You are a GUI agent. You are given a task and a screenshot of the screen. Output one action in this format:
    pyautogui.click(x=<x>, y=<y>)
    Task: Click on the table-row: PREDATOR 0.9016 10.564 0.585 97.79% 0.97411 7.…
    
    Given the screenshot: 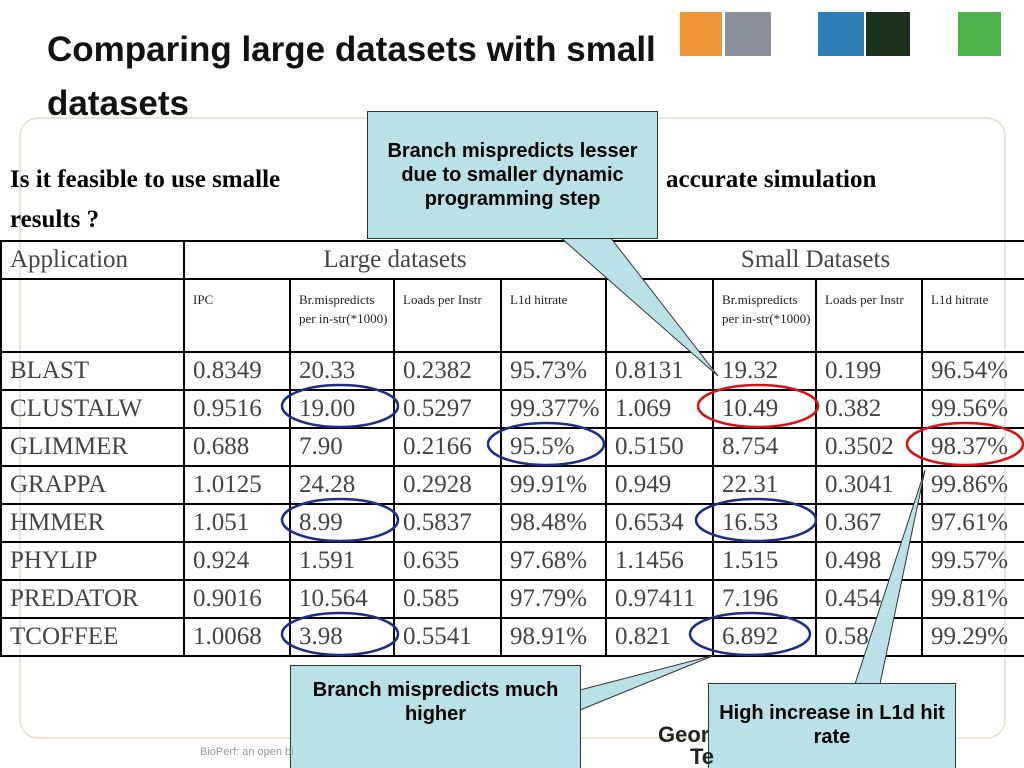 What is the action you would take?
    pyautogui.click(x=512, y=599)
    